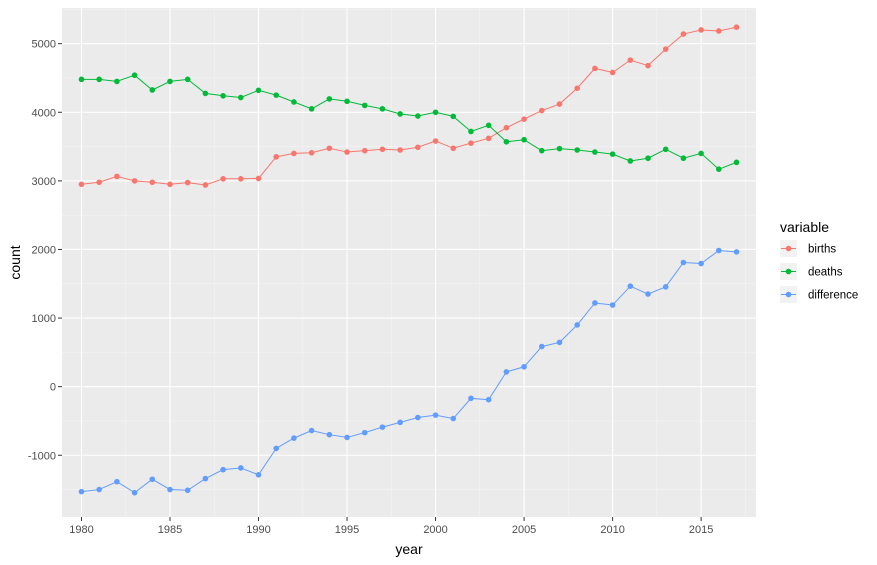  What do you see at coordinates (44, 45) in the screenshot?
I see `y-tick-label: 5000` at bounding box center [44, 45].